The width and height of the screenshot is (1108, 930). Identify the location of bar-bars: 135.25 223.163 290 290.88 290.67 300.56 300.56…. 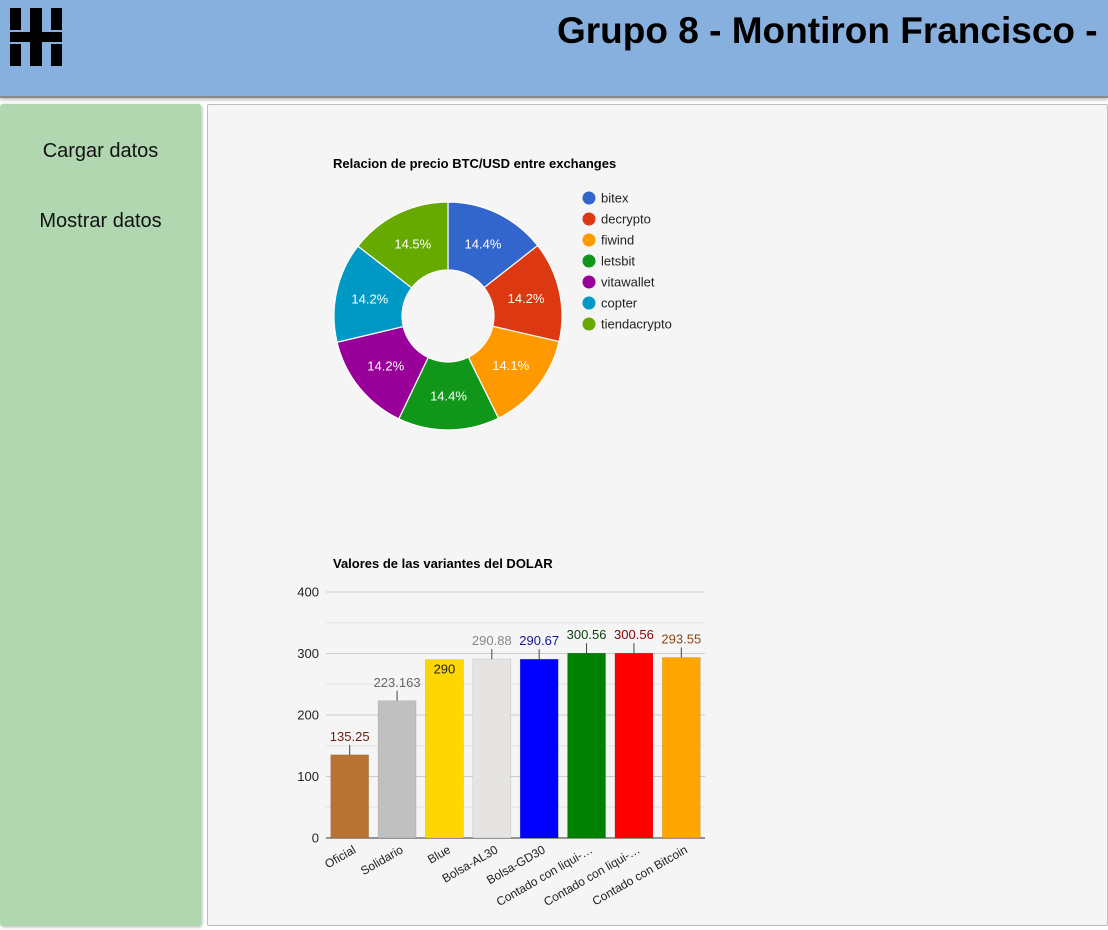
(515, 733).